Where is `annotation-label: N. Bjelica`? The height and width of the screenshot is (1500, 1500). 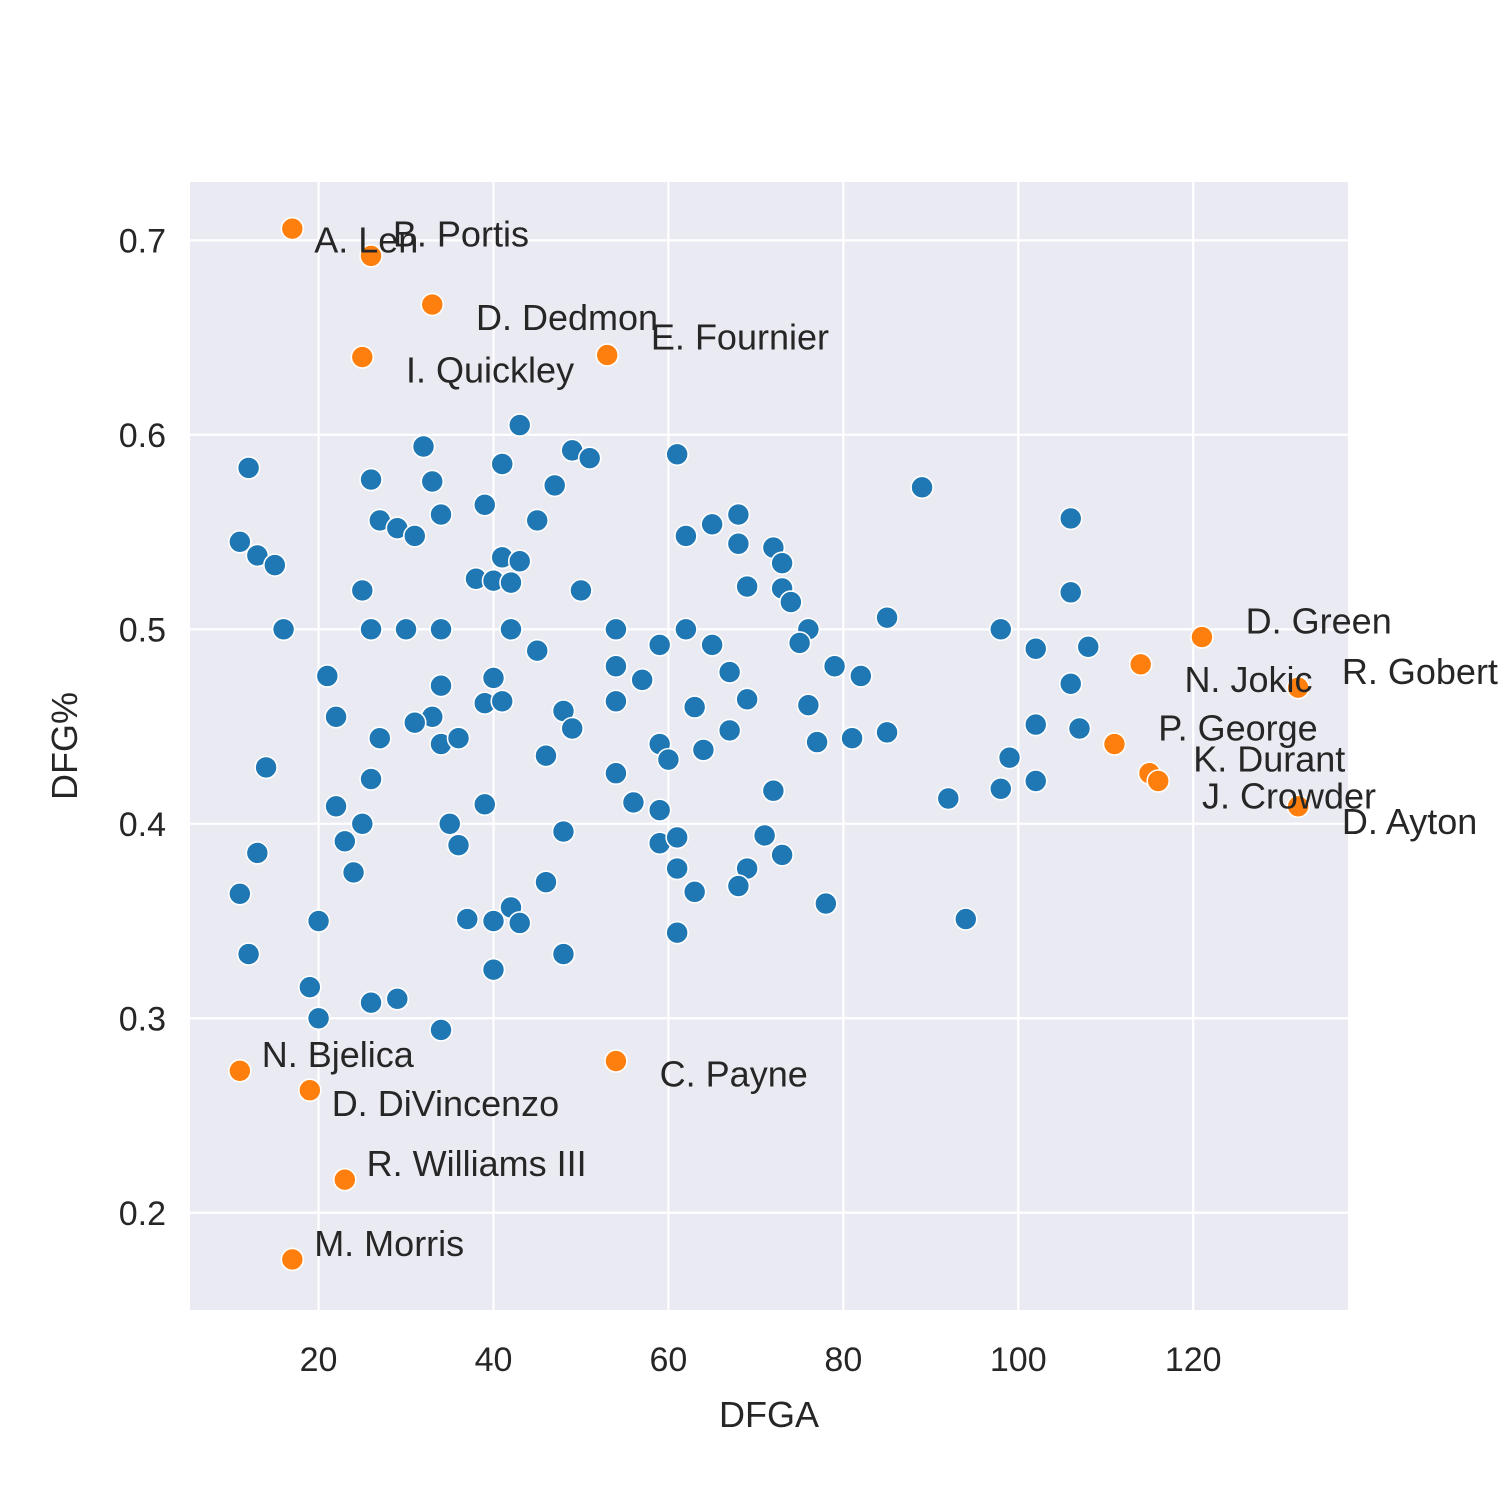 annotation-label: N. Bjelica is located at coordinates (338, 1054).